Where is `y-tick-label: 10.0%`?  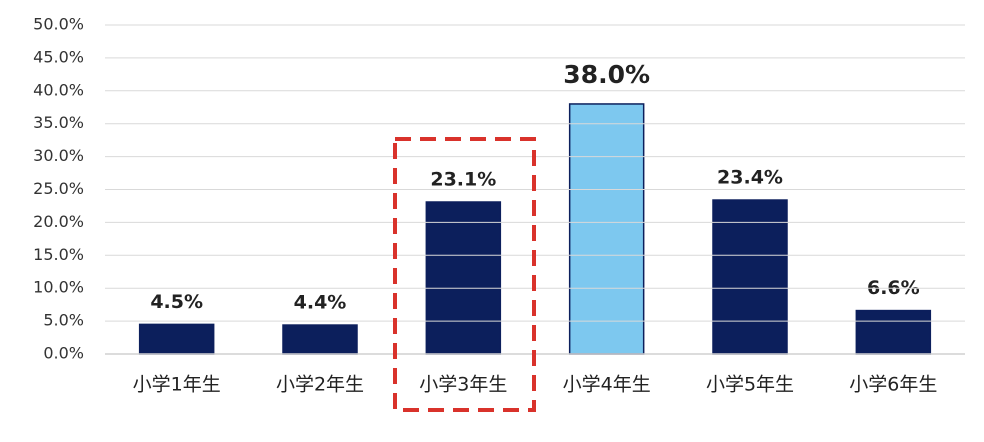 y-tick-label: 10.0% is located at coordinates (58, 287).